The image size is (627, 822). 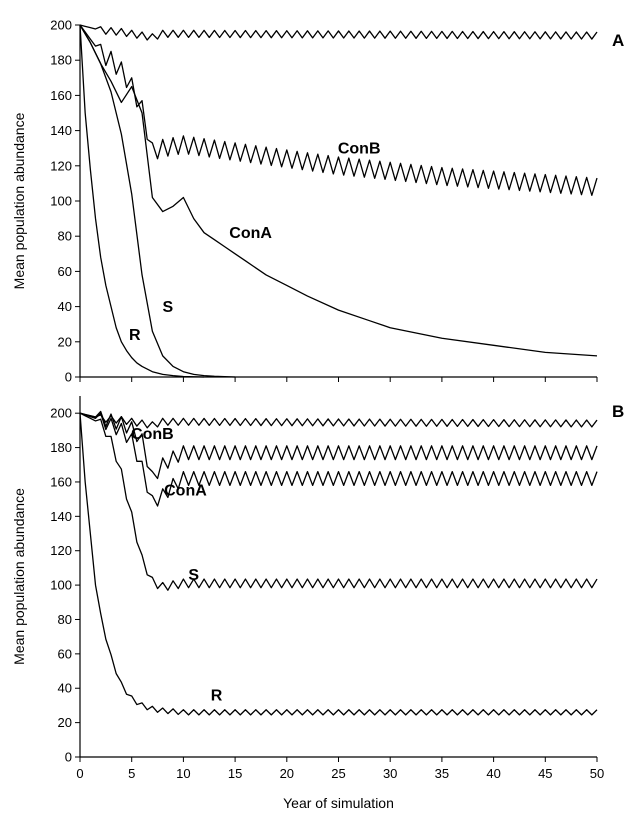 What do you see at coordinates (618, 411) in the screenshot?
I see `panel-label: B` at bounding box center [618, 411].